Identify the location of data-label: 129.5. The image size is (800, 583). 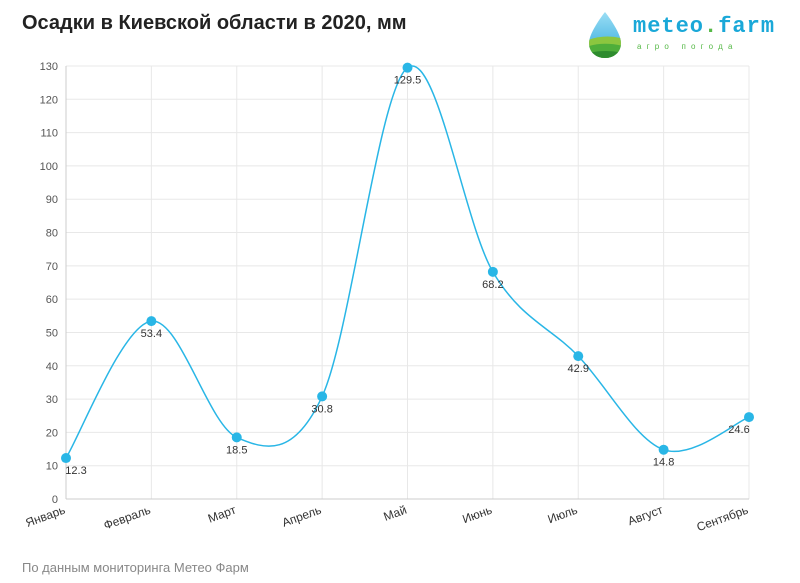
(408, 81).